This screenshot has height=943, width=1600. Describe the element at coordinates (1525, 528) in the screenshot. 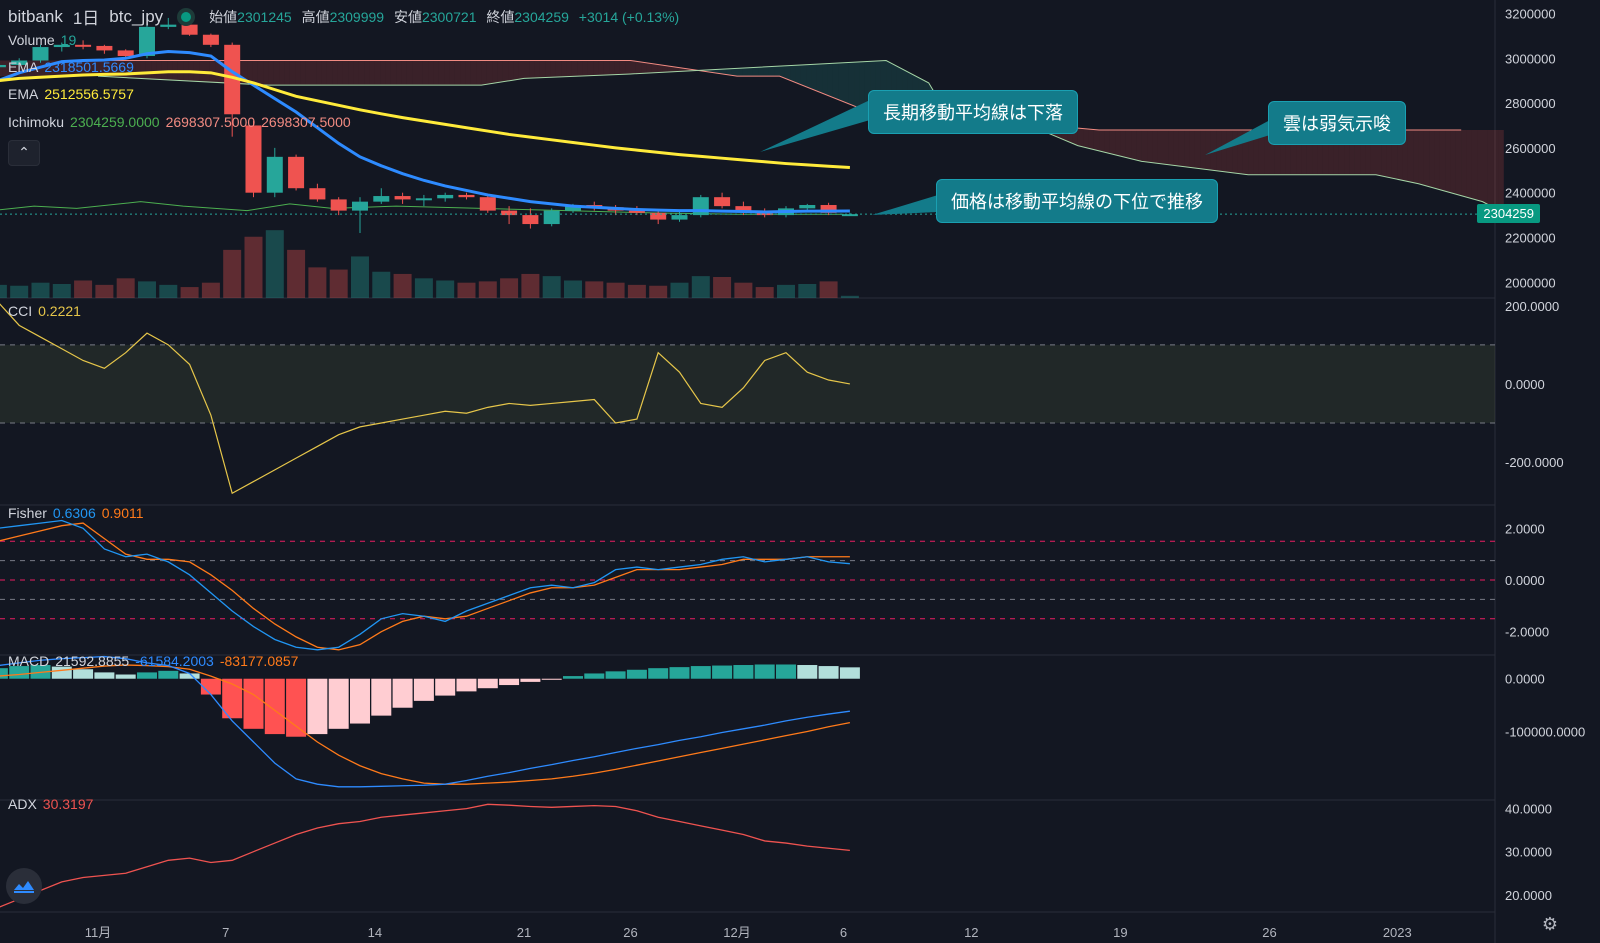

I see `y-tick-label: 2.0000` at that location.